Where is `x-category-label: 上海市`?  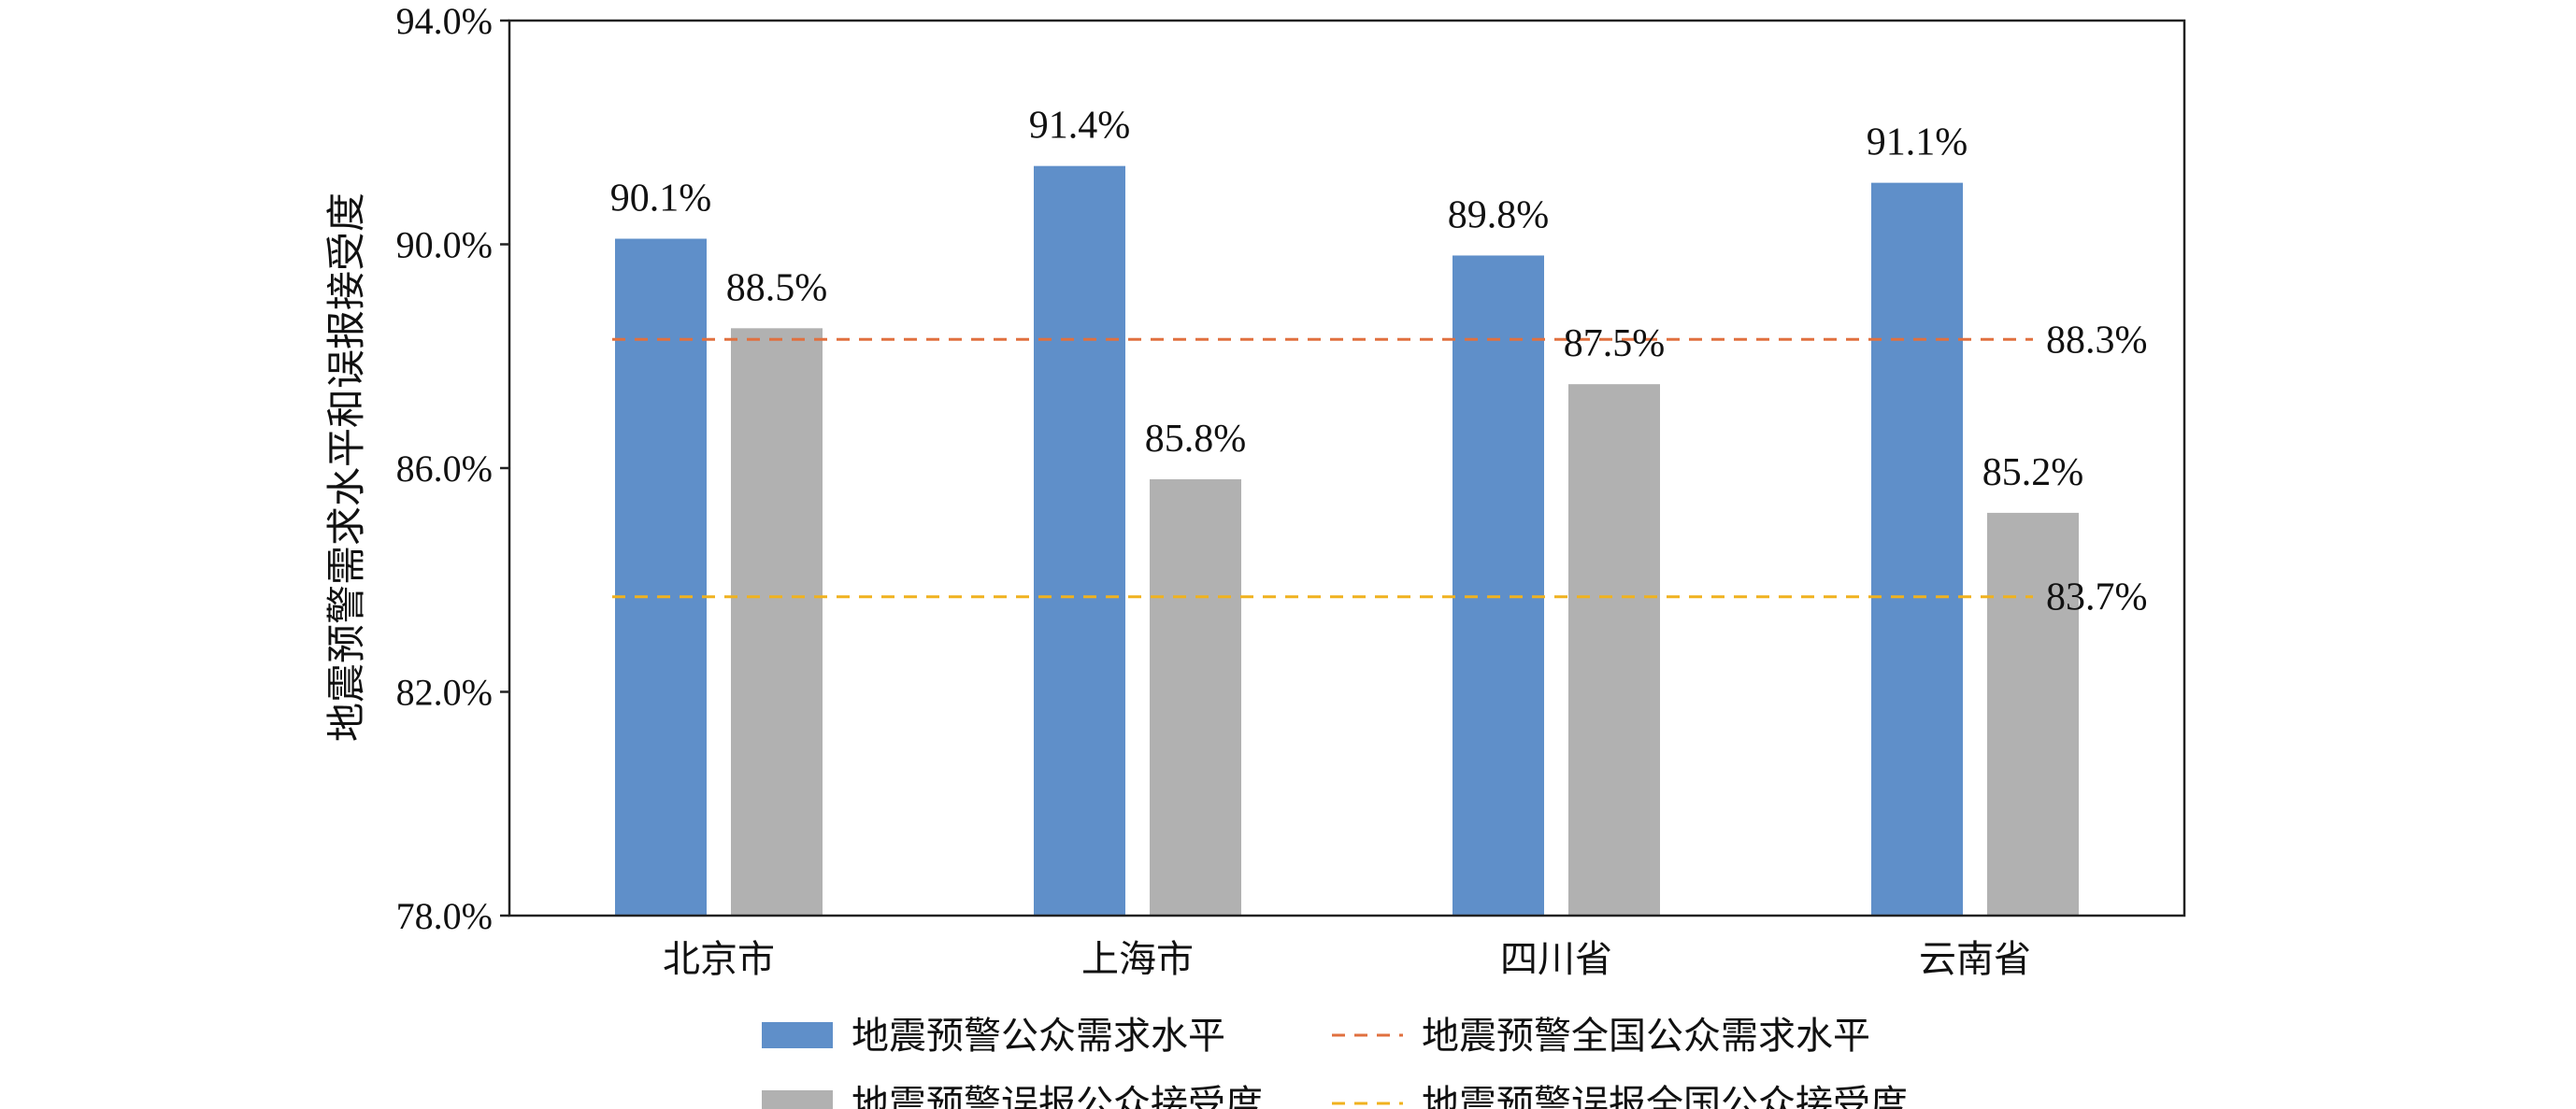 x-category-label: 上海市 is located at coordinates (1137, 960).